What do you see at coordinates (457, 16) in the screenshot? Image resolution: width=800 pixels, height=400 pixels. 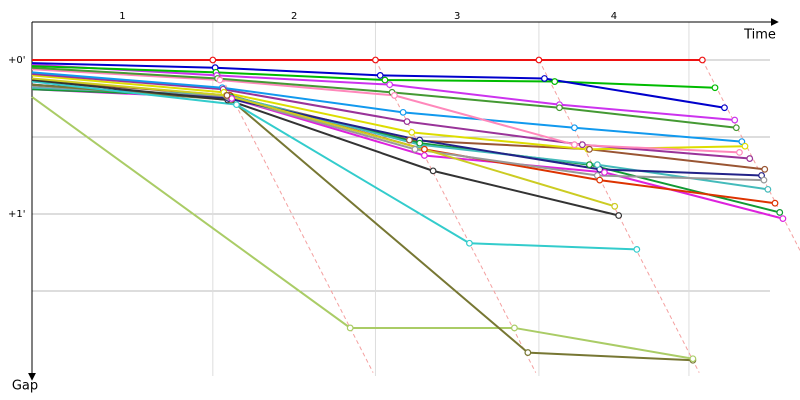 I see `lap-label: 3` at bounding box center [457, 16].